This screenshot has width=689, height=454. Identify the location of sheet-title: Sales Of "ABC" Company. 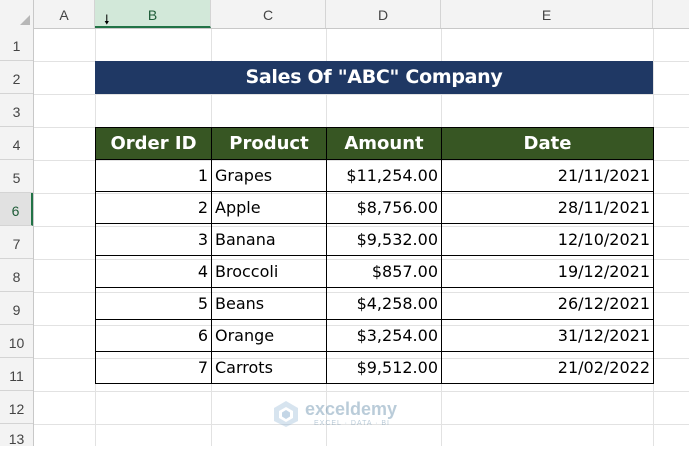
(374, 77).